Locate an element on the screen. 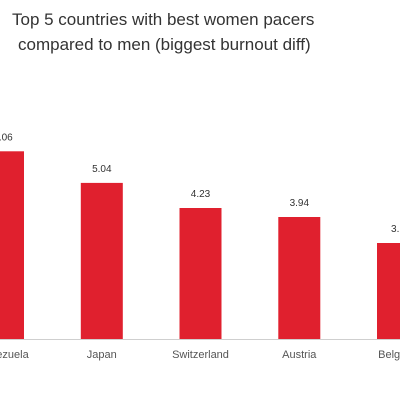 Image resolution: width=400 pixels, height=402 pixels. value-label-belgium: 3.1 is located at coordinates (395, 229).